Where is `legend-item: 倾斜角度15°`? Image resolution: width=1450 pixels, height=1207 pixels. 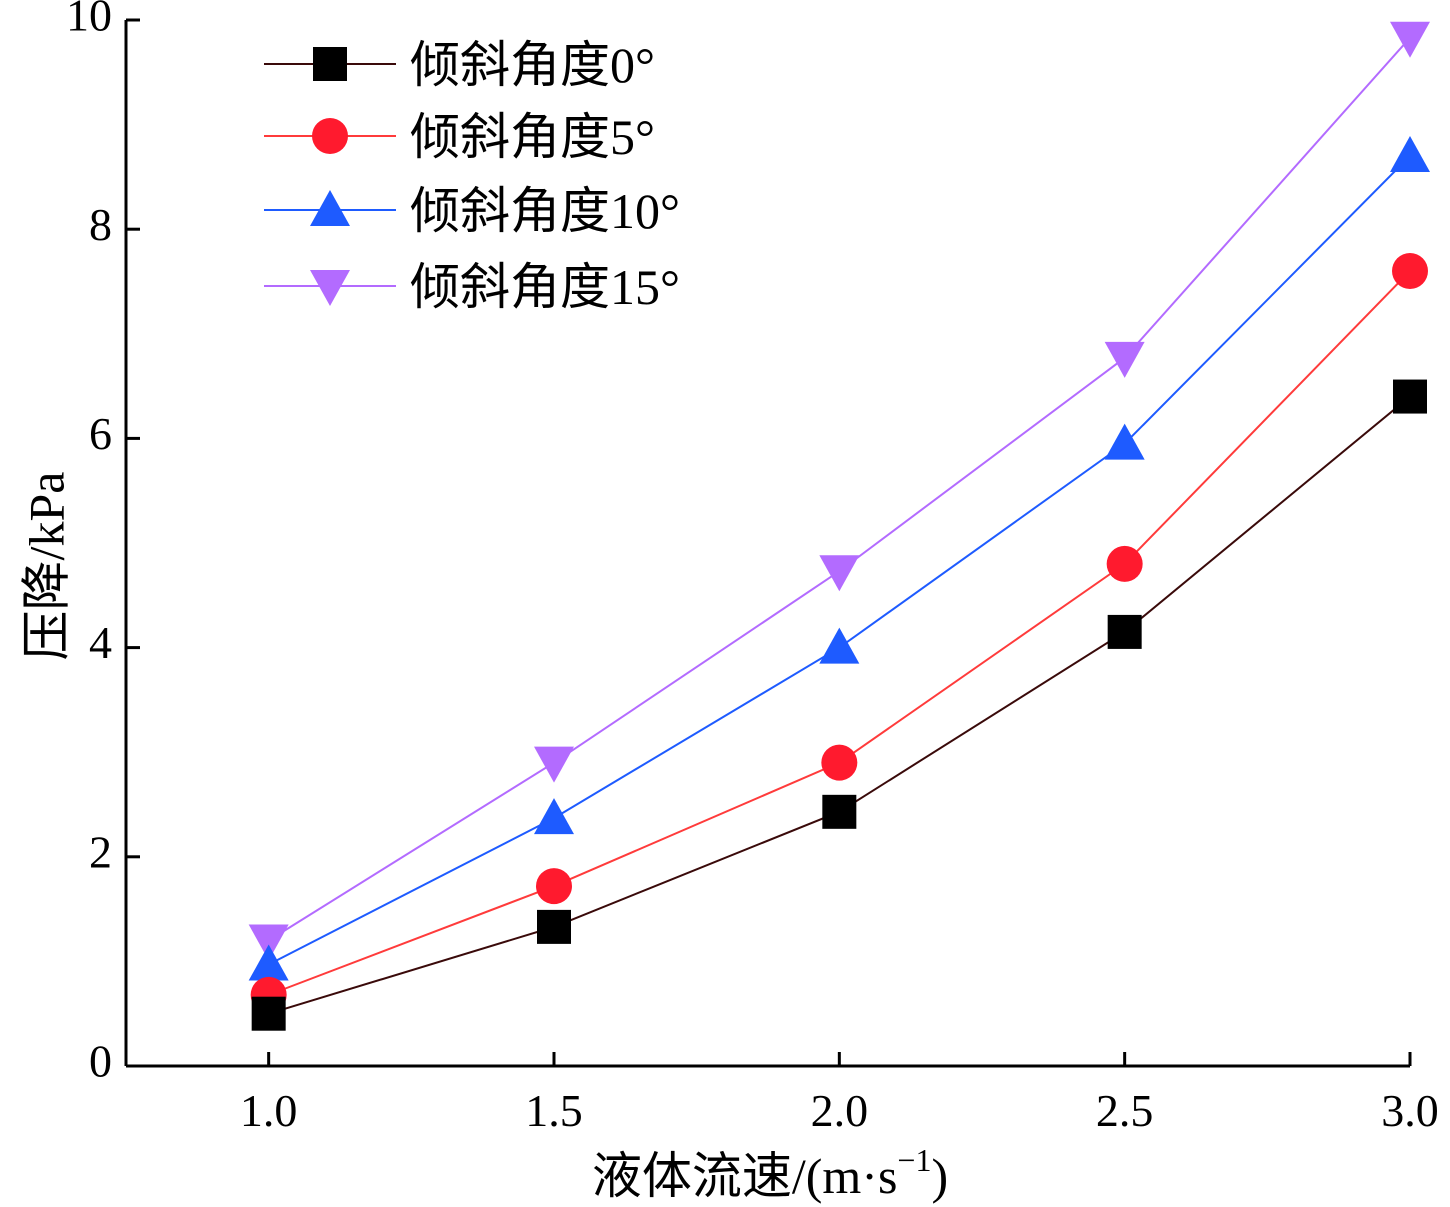 legend-item: 倾斜角度15° is located at coordinates (472, 287).